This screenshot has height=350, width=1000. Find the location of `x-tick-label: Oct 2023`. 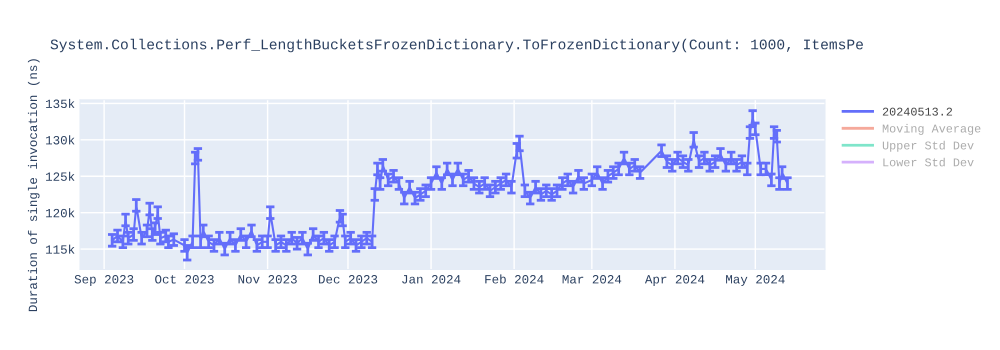

x-tick-label: Oct 2023 is located at coordinates (184, 279).